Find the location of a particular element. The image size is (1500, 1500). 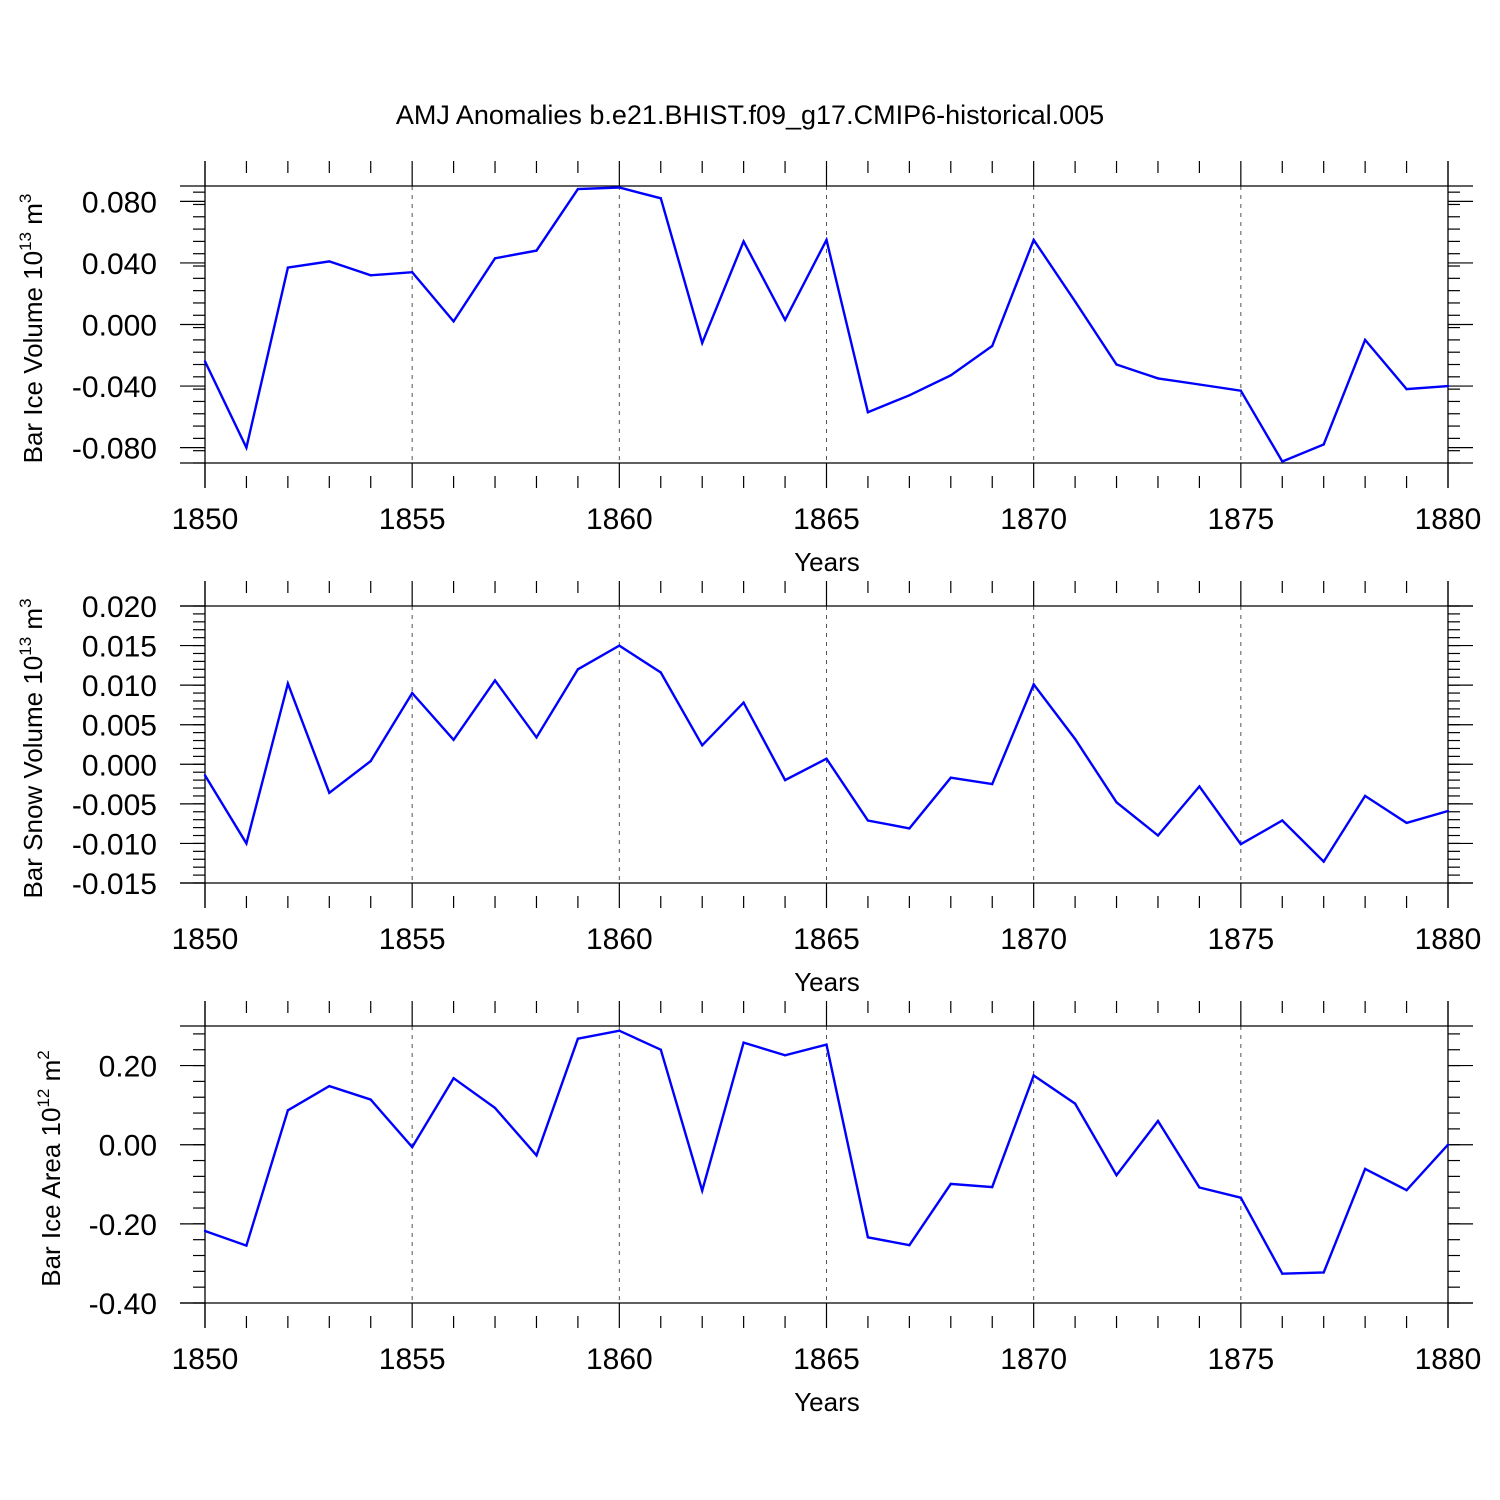

y-tick-label: -0.040 is located at coordinates (114, 387).